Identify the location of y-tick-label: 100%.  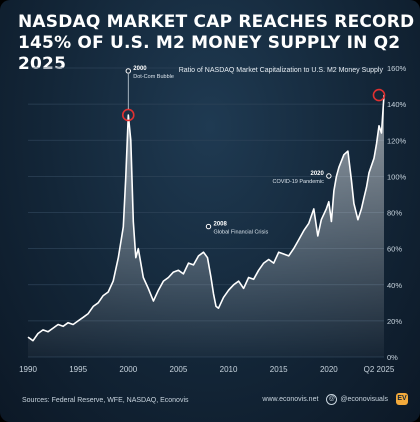
(397, 176).